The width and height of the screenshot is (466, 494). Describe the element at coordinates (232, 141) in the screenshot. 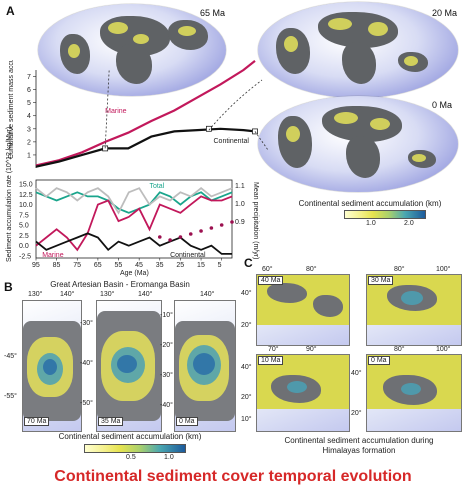

I see `chart1-label-continental: Continental` at that location.